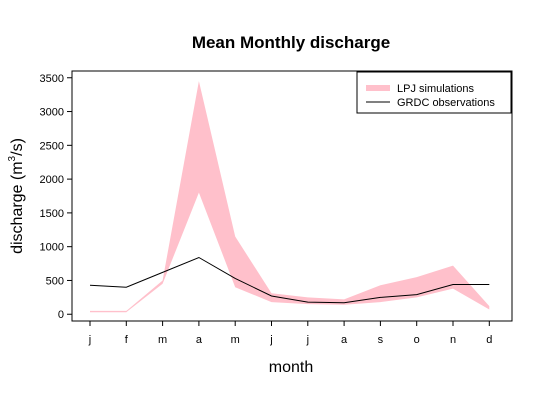 This screenshot has height=412, width=550. I want to click on y-tick-label: 3000, so click(52, 113).